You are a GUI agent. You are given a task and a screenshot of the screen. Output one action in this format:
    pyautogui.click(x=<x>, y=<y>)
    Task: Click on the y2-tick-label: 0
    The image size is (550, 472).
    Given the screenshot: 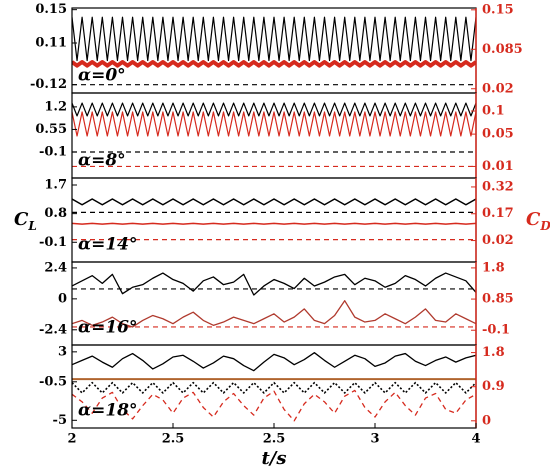 What is the action you would take?
    pyautogui.click(x=486, y=420)
    